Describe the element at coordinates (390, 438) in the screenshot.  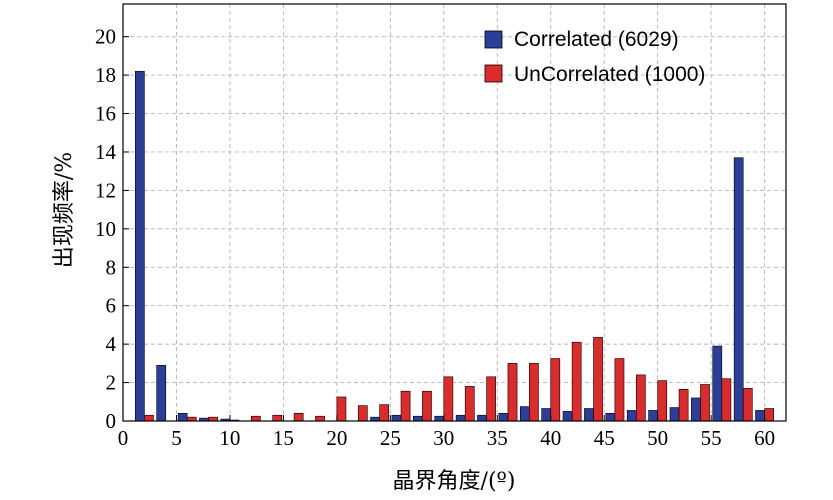
I see `x-tick-label: 25` at that location.